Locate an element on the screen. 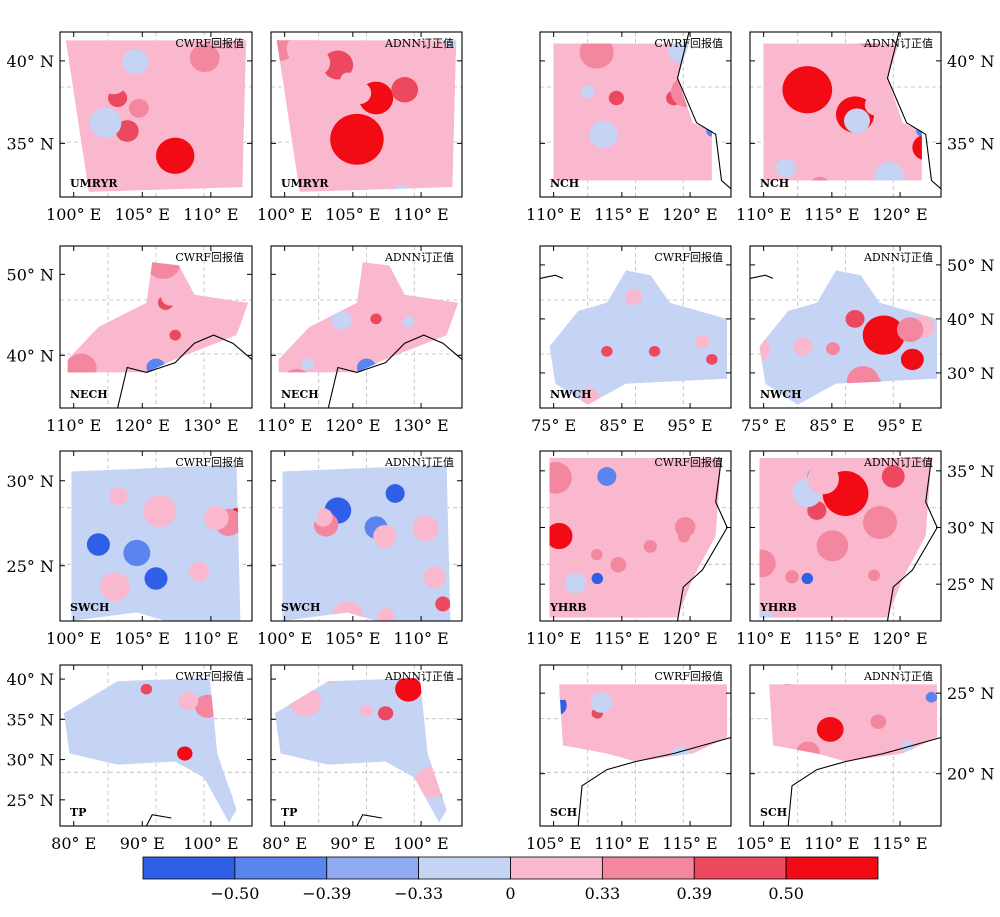  x-tick-label: 75° E is located at coordinates (553, 425).